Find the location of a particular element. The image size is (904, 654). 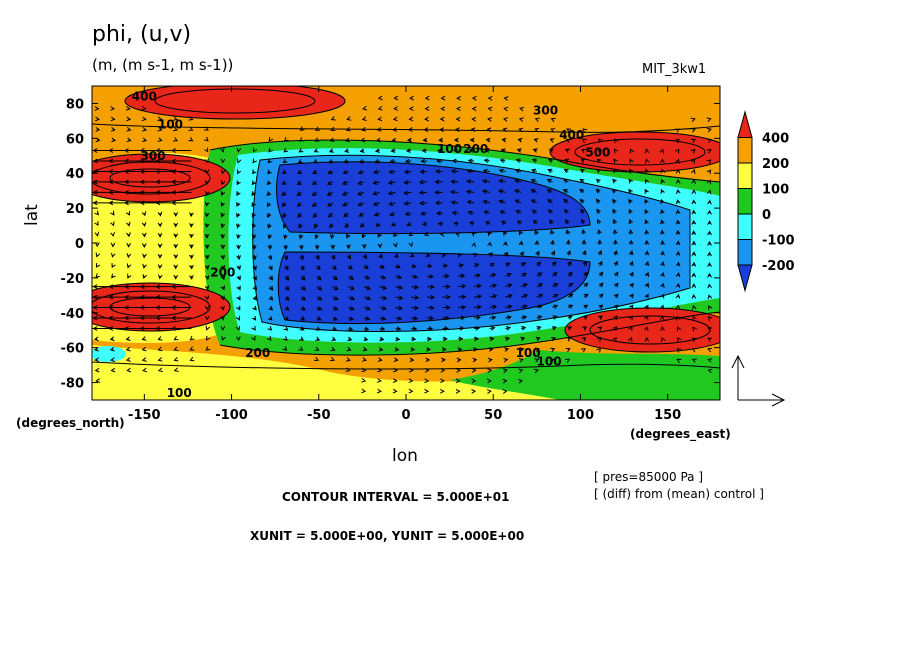

colorbar-label: 400 is located at coordinates (775, 139).